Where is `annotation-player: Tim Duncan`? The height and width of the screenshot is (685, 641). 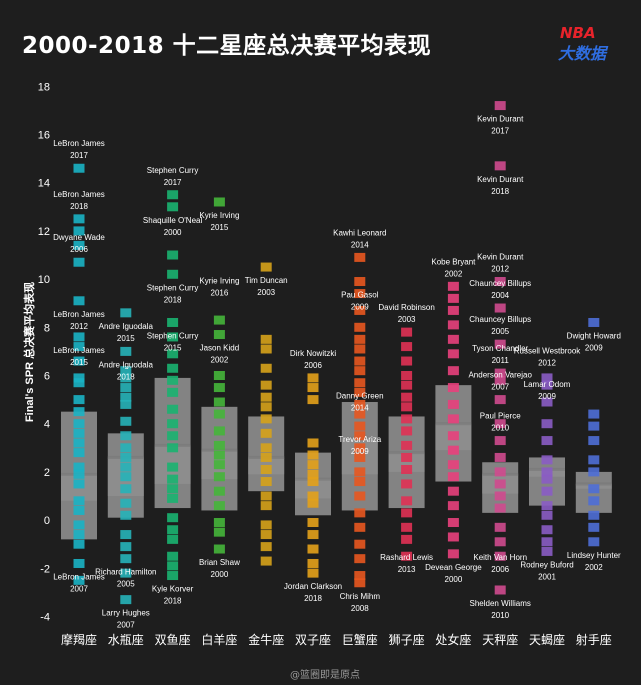
annotation-player: Tim Duncan is located at coordinates (266, 280).